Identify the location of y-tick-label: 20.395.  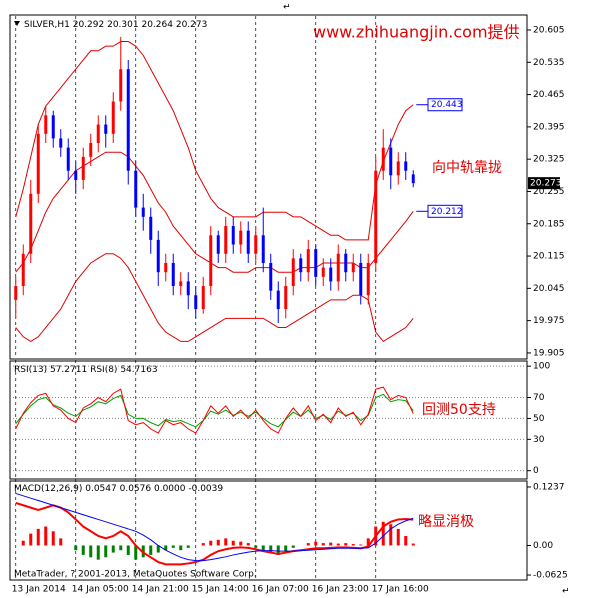
(549, 127).